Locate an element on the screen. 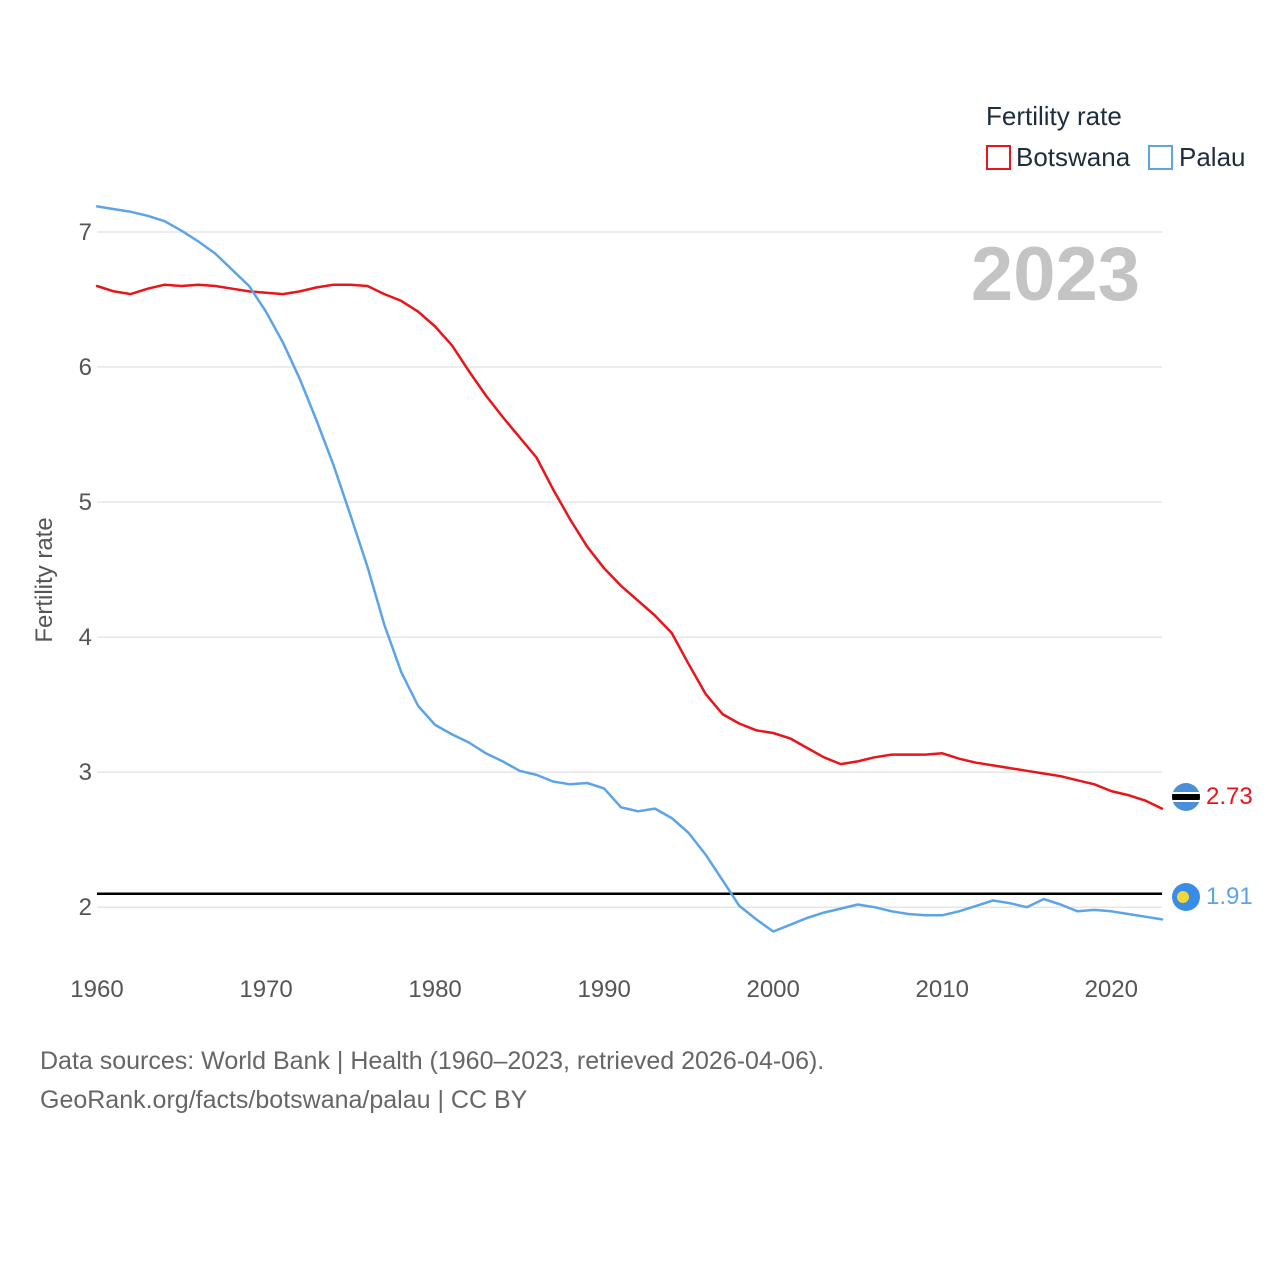 The image size is (1280, 1280). legend-label-palau: Palau is located at coordinates (1212, 157).